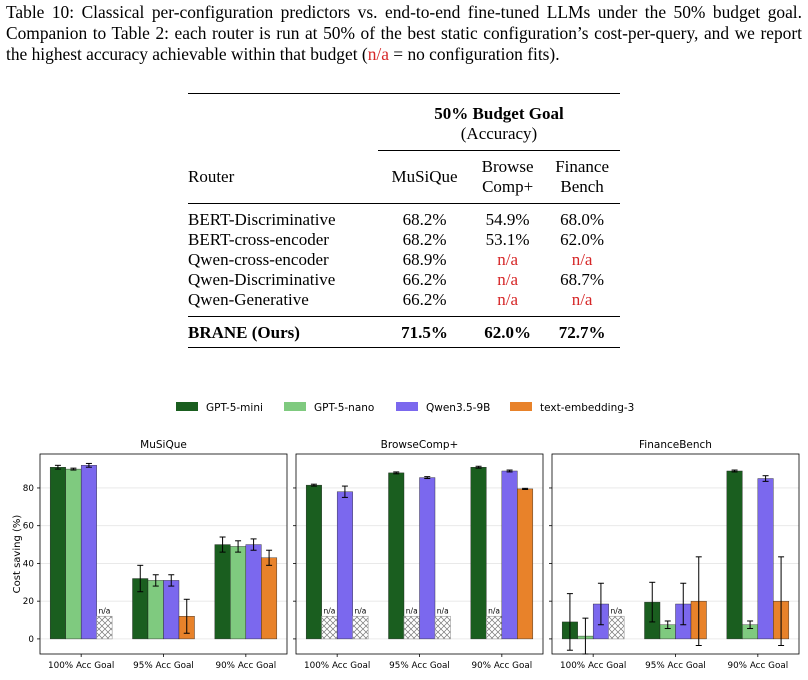  I want to click on legend-label-1: GPT-5-nano, so click(344, 408).